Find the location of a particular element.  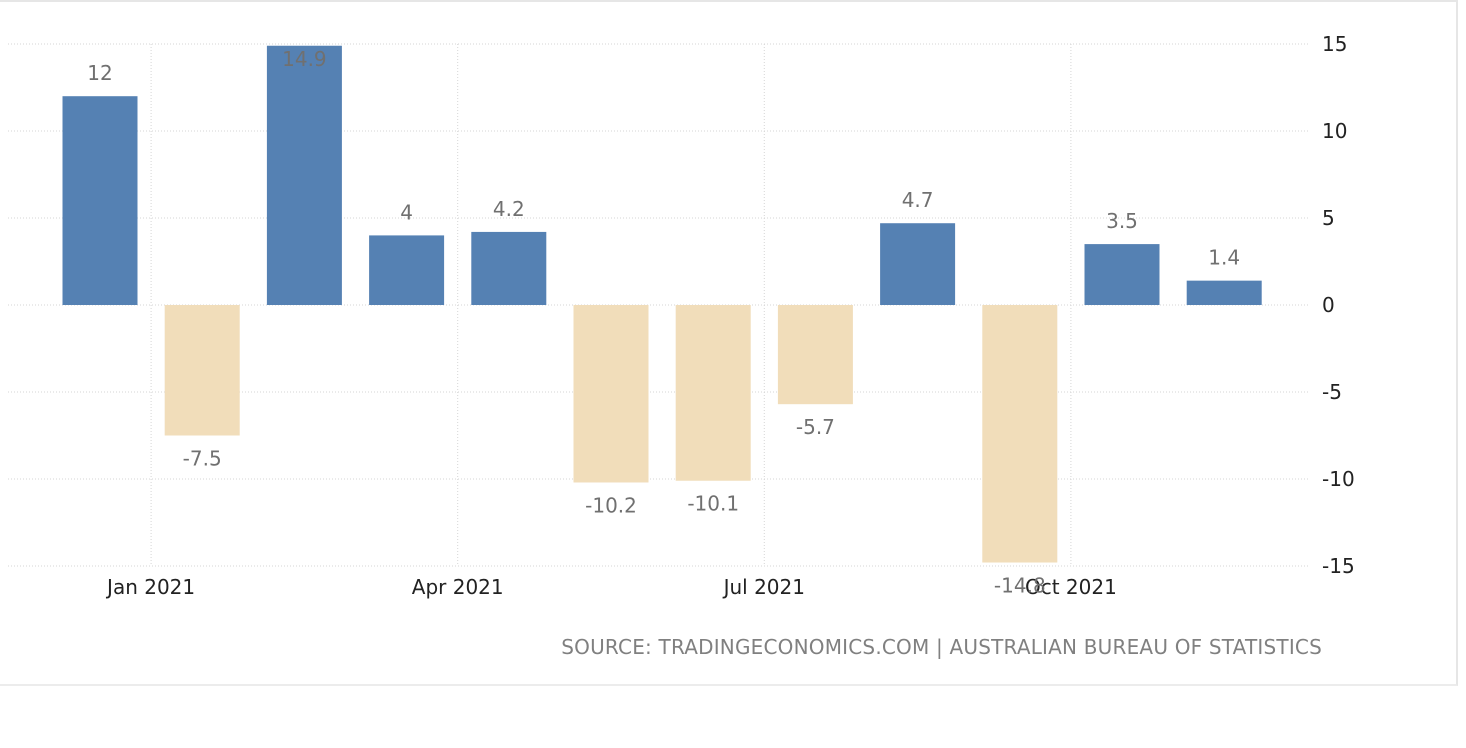

bar-aug-2021 is located at coordinates (918, 264).